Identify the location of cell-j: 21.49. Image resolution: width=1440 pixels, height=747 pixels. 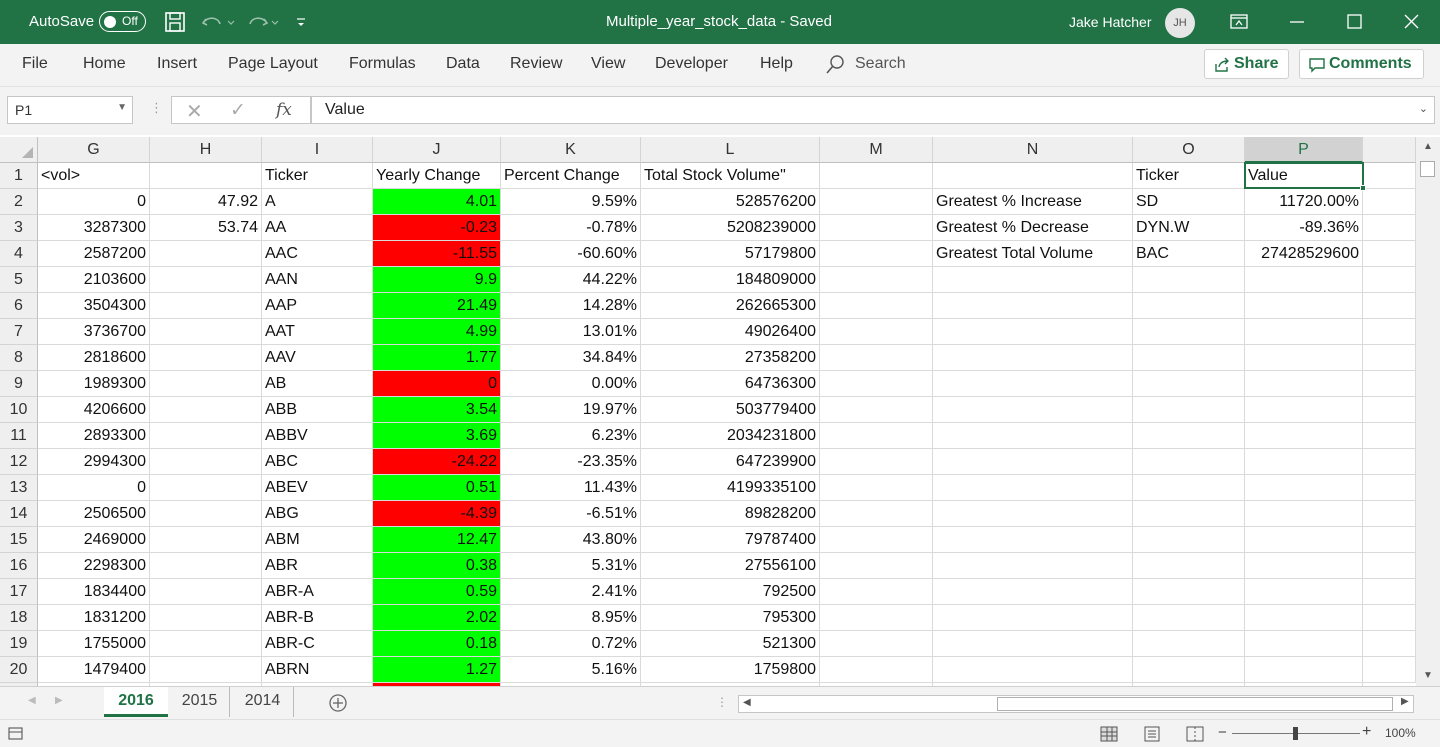
(437, 306).